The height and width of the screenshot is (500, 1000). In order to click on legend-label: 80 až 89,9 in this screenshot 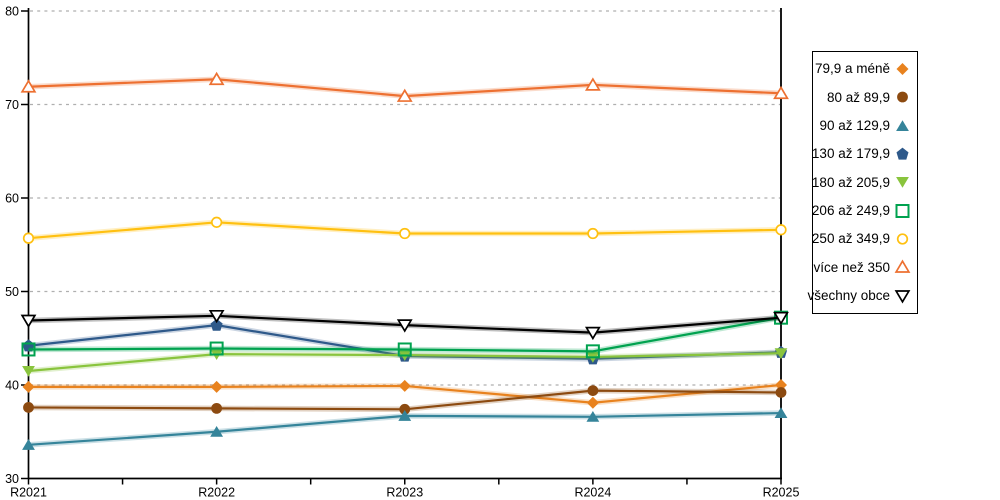, I will do `click(858, 97)`.